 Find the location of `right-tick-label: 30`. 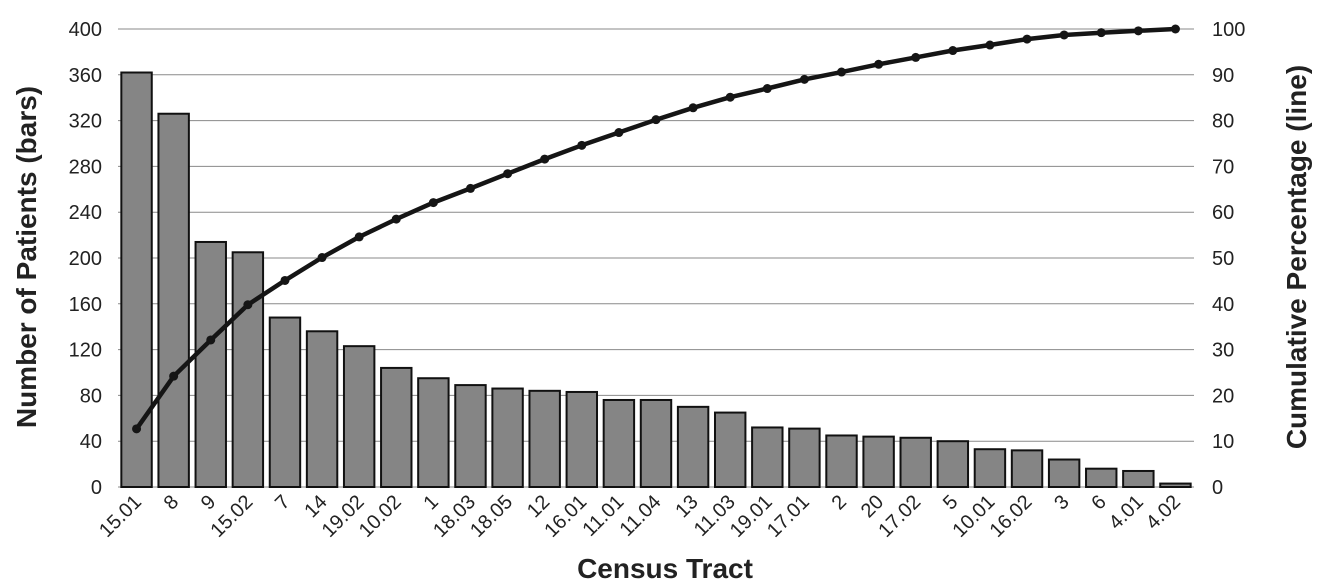

right-tick-label: 30 is located at coordinates (1223, 351).